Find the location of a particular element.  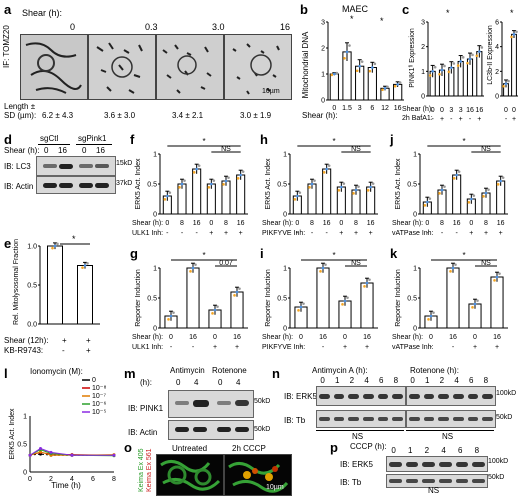

p-time-label: 2 is located at coordinates (427, 450).